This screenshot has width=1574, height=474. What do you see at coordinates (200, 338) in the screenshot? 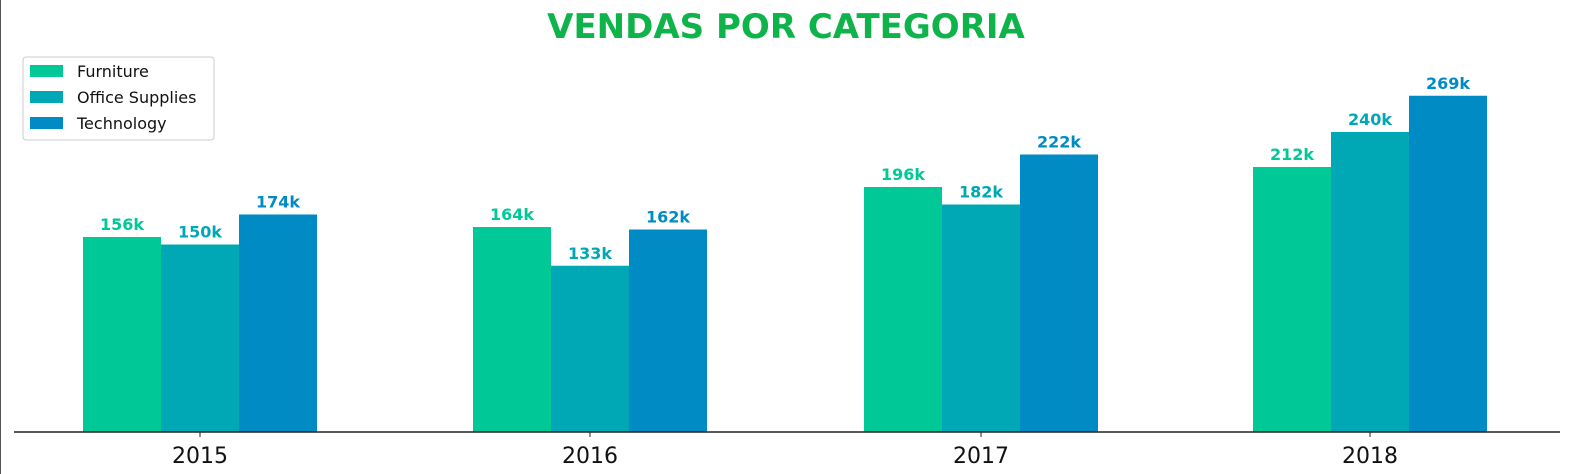
I see `bar-office-supplies-2015` at bounding box center [200, 338].